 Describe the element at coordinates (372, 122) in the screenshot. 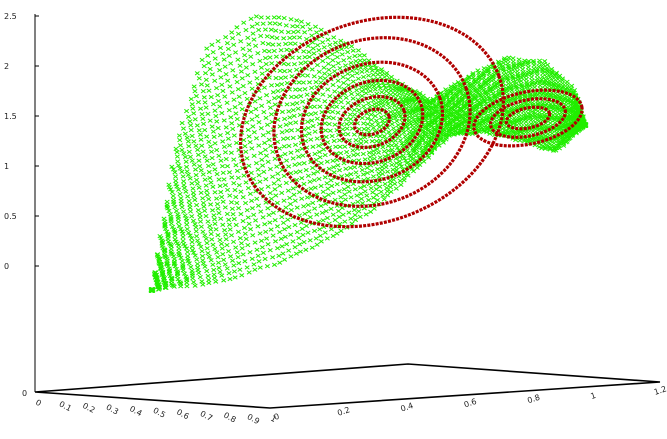

I see `contour-ring` at that location.